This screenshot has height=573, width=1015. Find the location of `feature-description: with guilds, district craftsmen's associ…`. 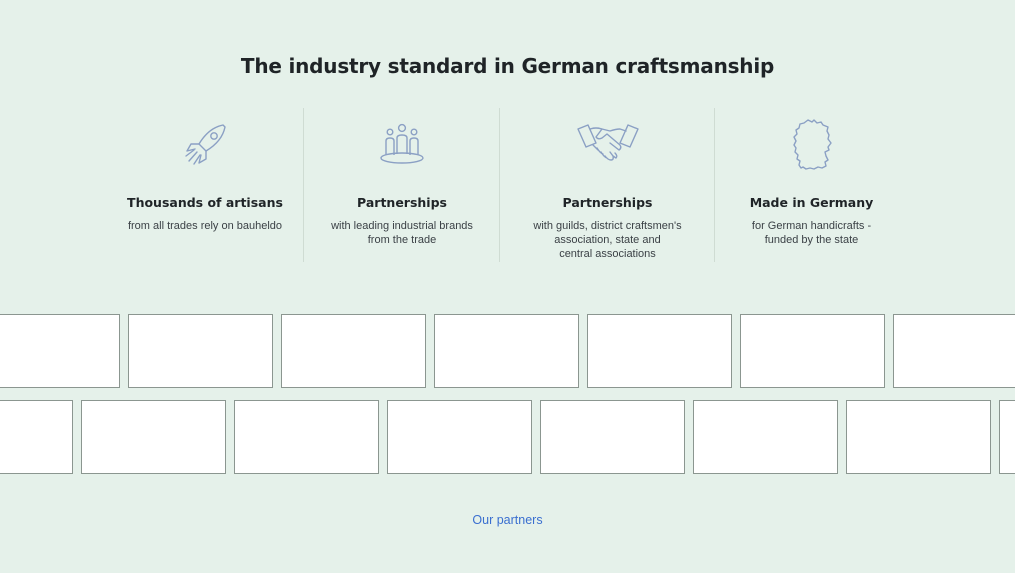

feature-description: with guilds, district craftsmen's associ… is located at coordinates (607, 240).